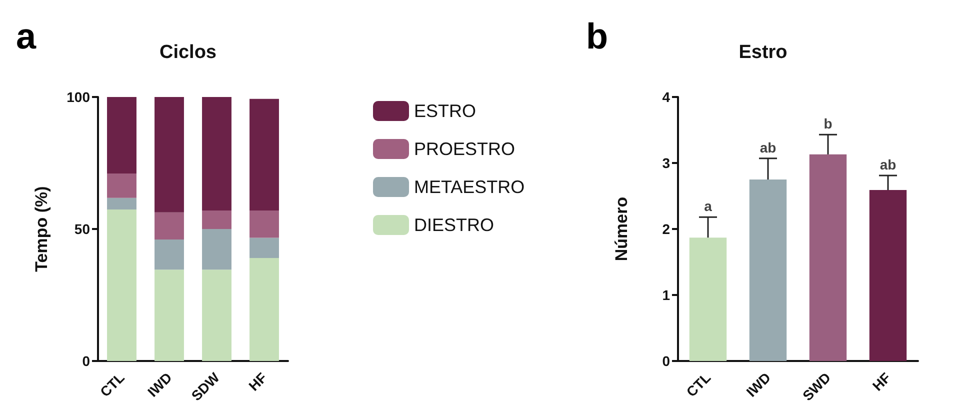 The image size is (956, 408). I want to click on legend-label: PROESTRO, so click(465, 149).